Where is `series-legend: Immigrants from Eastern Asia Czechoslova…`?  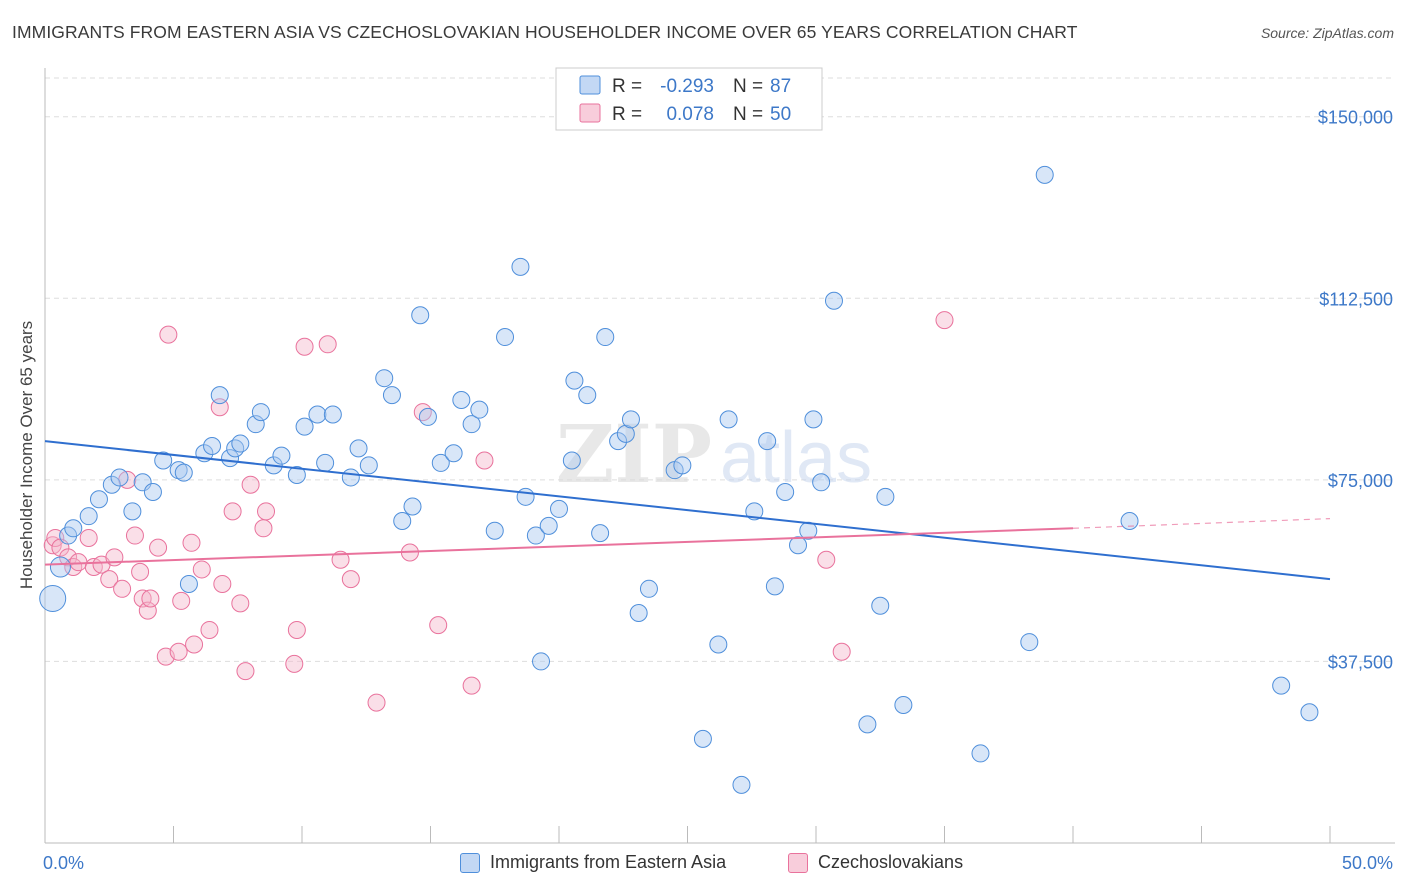
series-legend: Immigrants from Eastern Asia Czechoslova… is located at coordinates (703, 865).